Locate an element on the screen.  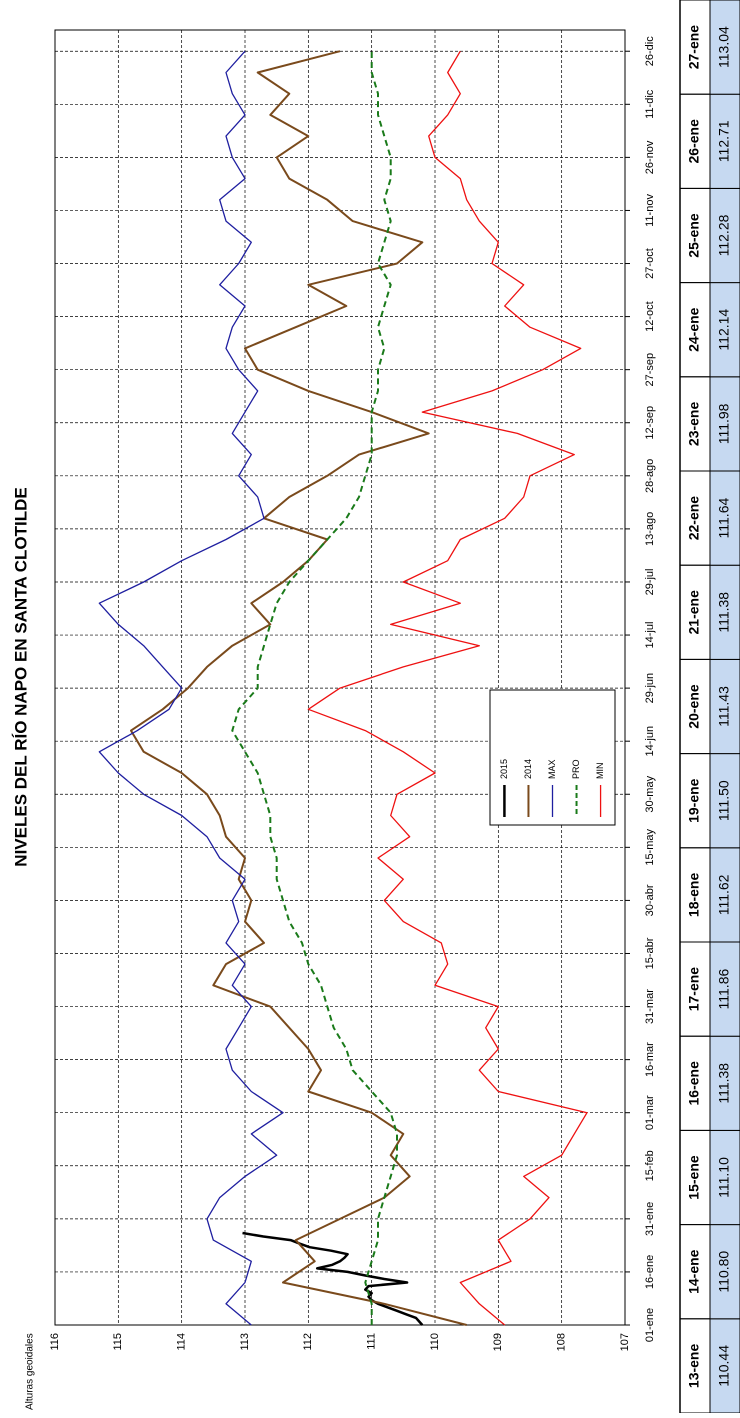
legend-label: 2015 is located at coordinates (504, 769).